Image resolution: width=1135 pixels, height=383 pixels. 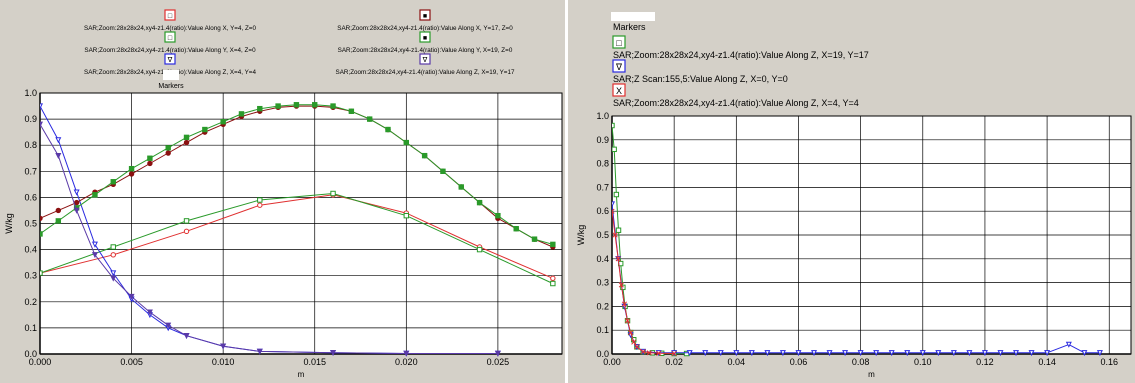 What do you see at coordinates (602, 187) in the screenshot?
I see `y-tick-label: 0.7` at bounding box center [602, 187].